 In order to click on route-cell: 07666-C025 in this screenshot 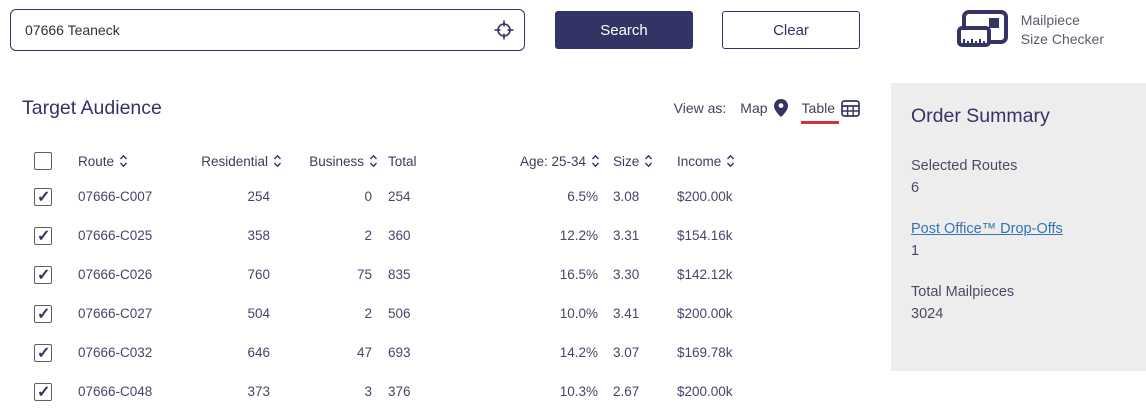, I will do `click(115, 235)`.